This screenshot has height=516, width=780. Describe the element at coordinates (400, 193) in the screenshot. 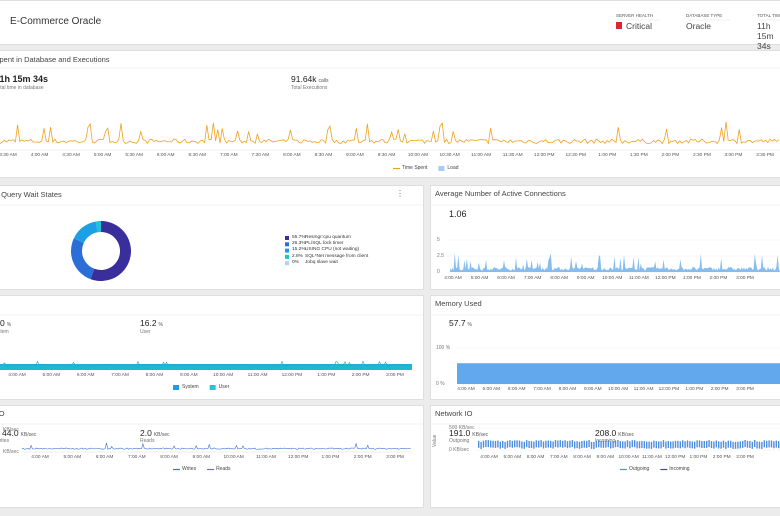

I see `menu-icon: ⋮` at that location.